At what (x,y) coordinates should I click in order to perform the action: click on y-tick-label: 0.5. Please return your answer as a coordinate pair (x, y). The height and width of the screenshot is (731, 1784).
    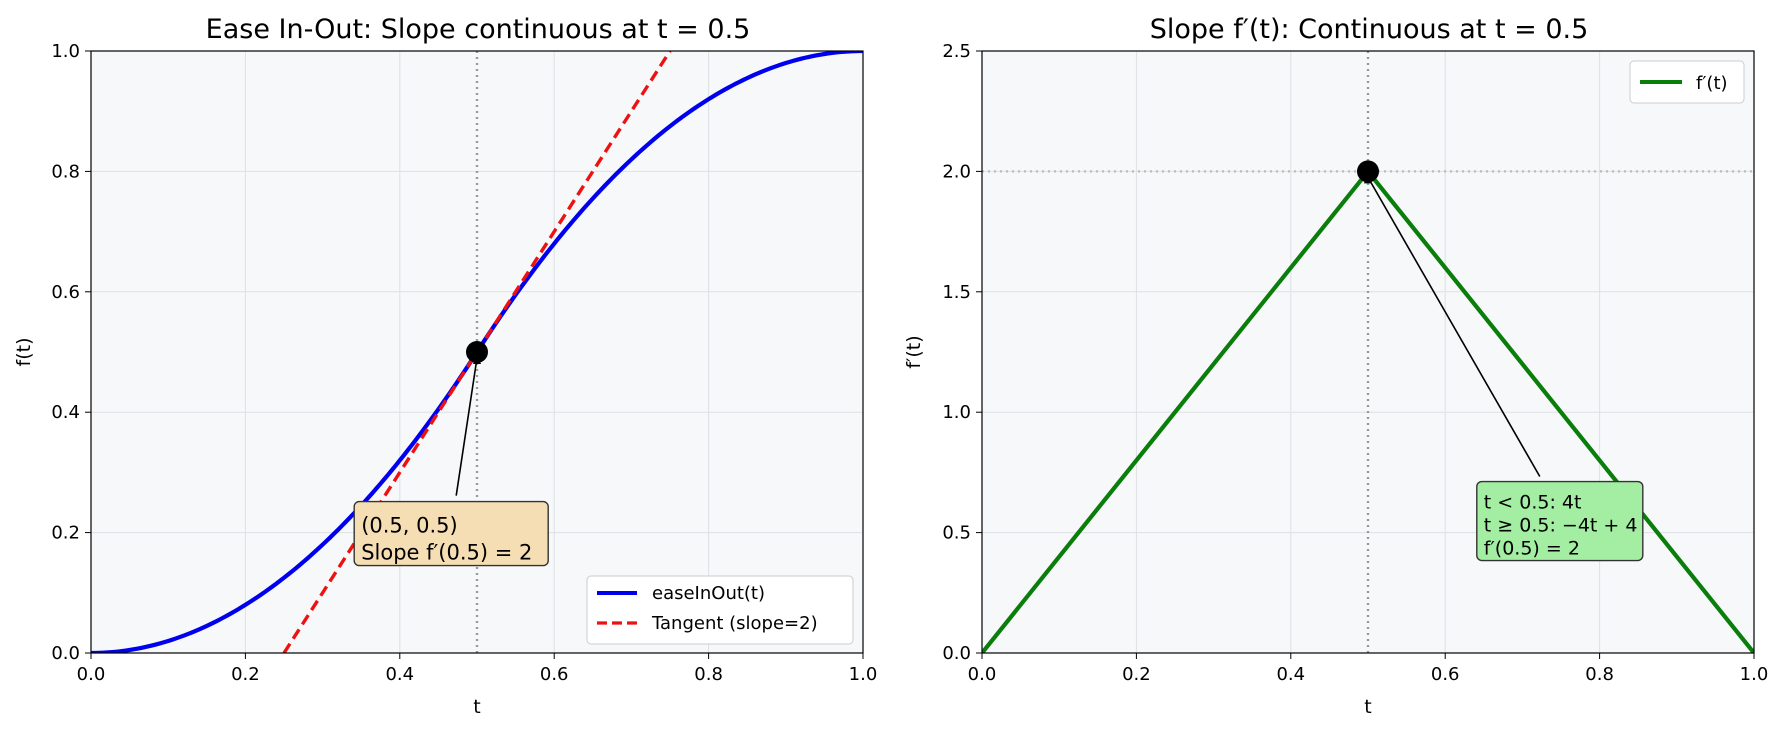
    Looking at the image, I should click on (956, 533).